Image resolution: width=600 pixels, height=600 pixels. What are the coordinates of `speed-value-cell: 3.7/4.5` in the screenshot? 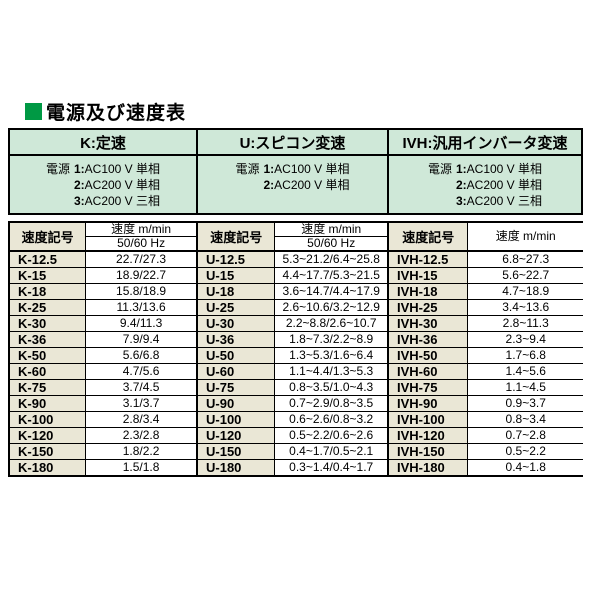 It's located at (140, 387).